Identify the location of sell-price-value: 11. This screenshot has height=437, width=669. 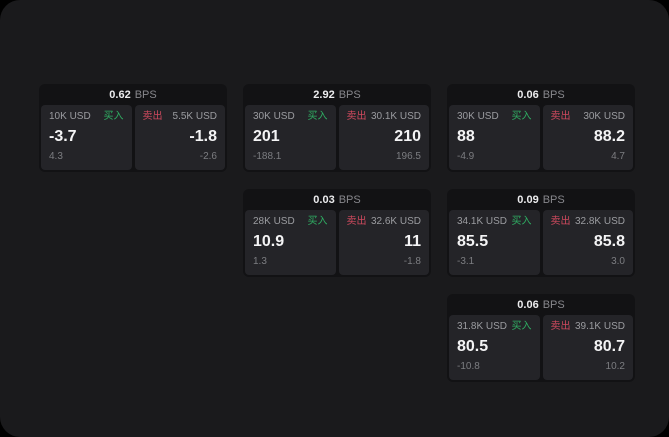
(412, 241).